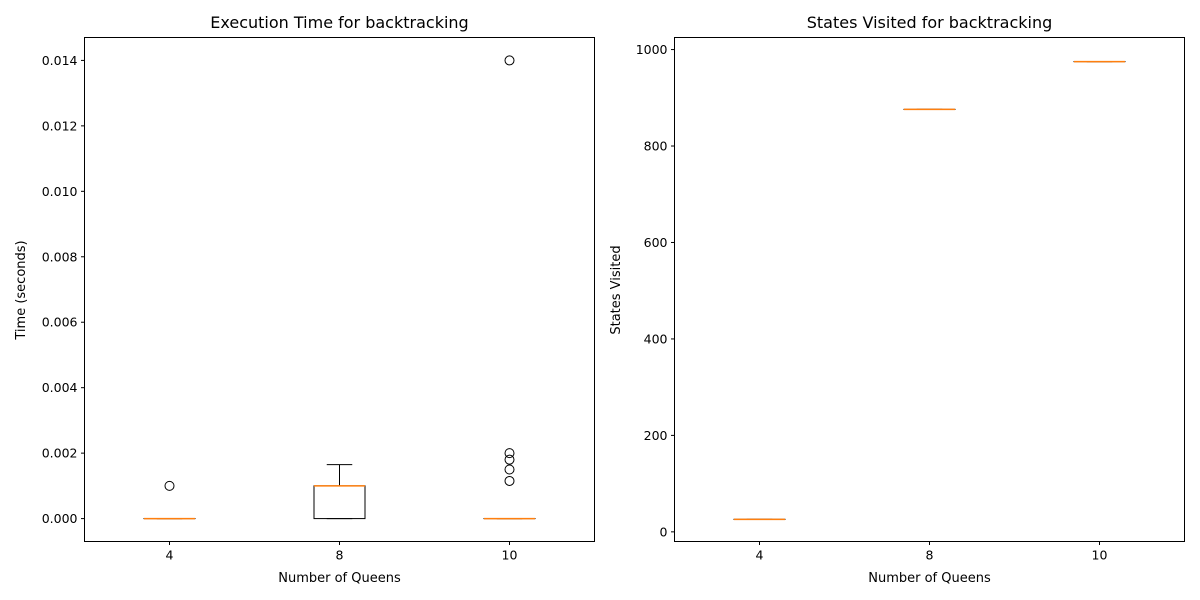 This screenshot has height=600, width=1200. What do you see at coordinates (60, 60) in the screenshot?
I see `y-tick-label: 0.014` at bounding box center [60, 60].